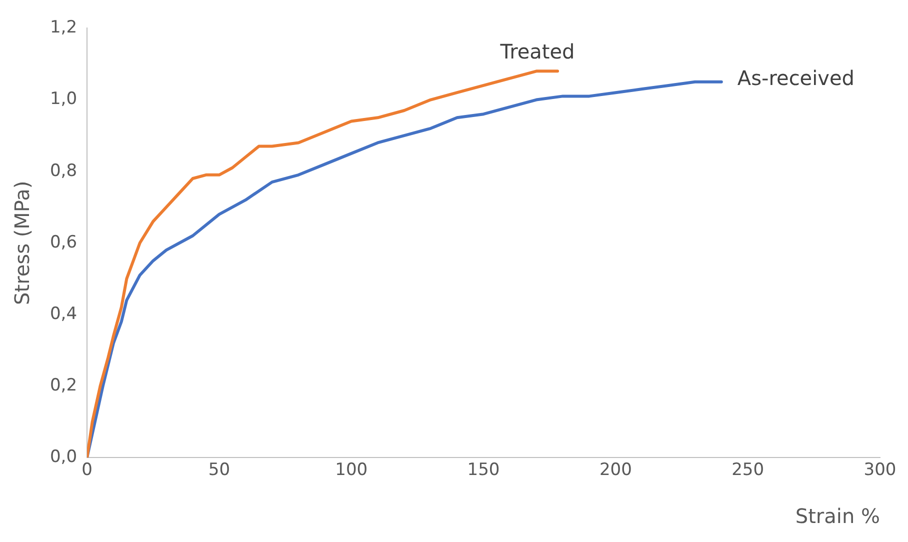  Describe the element at coordinates (87, 470) in the screenshot. I see `x-tick-label: 0` at that location.